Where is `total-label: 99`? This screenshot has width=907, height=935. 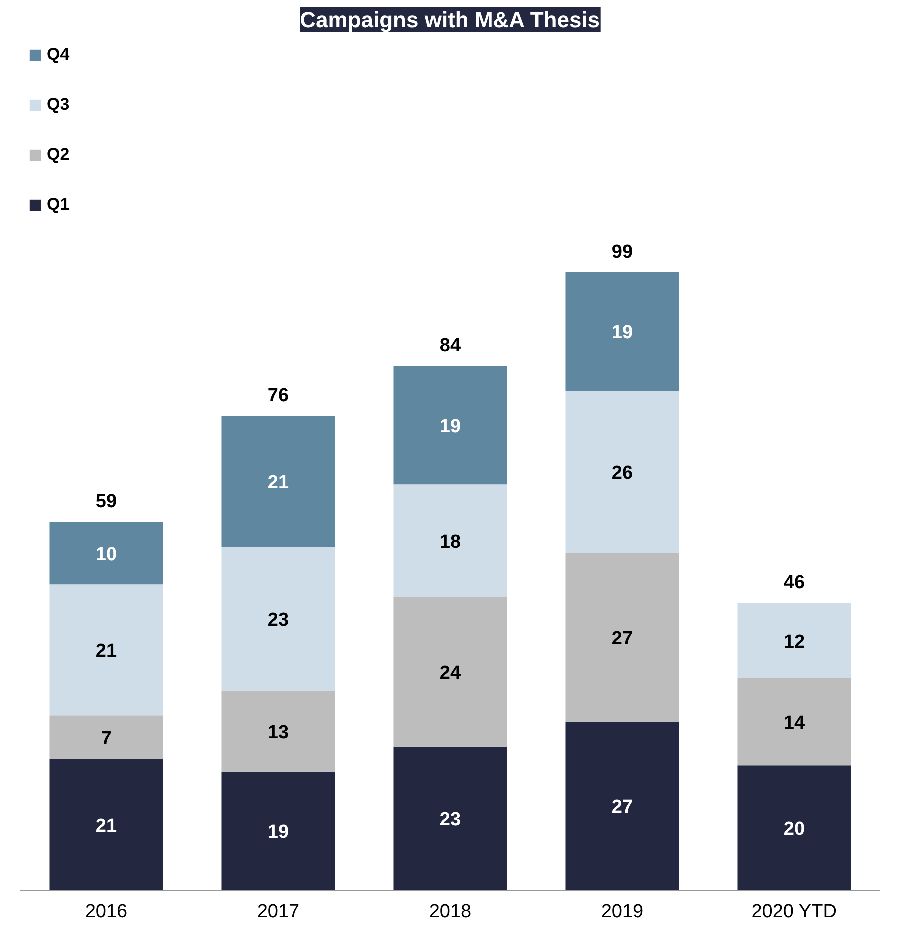 total-label: 99 is located at coordinates (623, 252).